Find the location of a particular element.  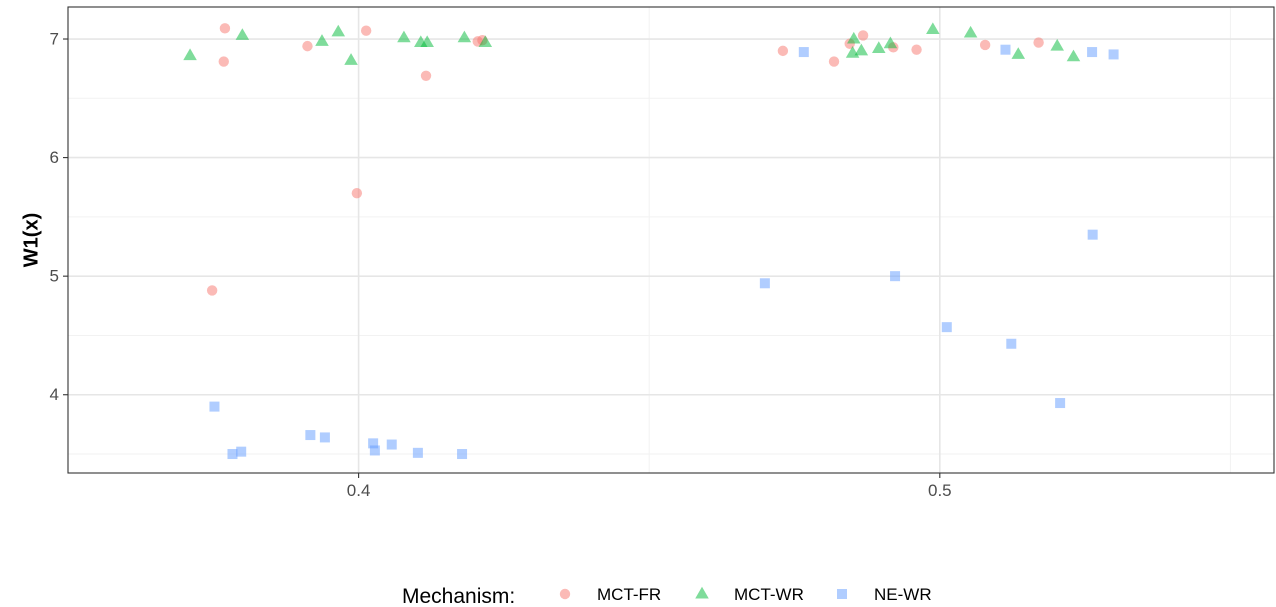

legend-label-mct-wr: MCT-WR is located at coordinates (769, 594).